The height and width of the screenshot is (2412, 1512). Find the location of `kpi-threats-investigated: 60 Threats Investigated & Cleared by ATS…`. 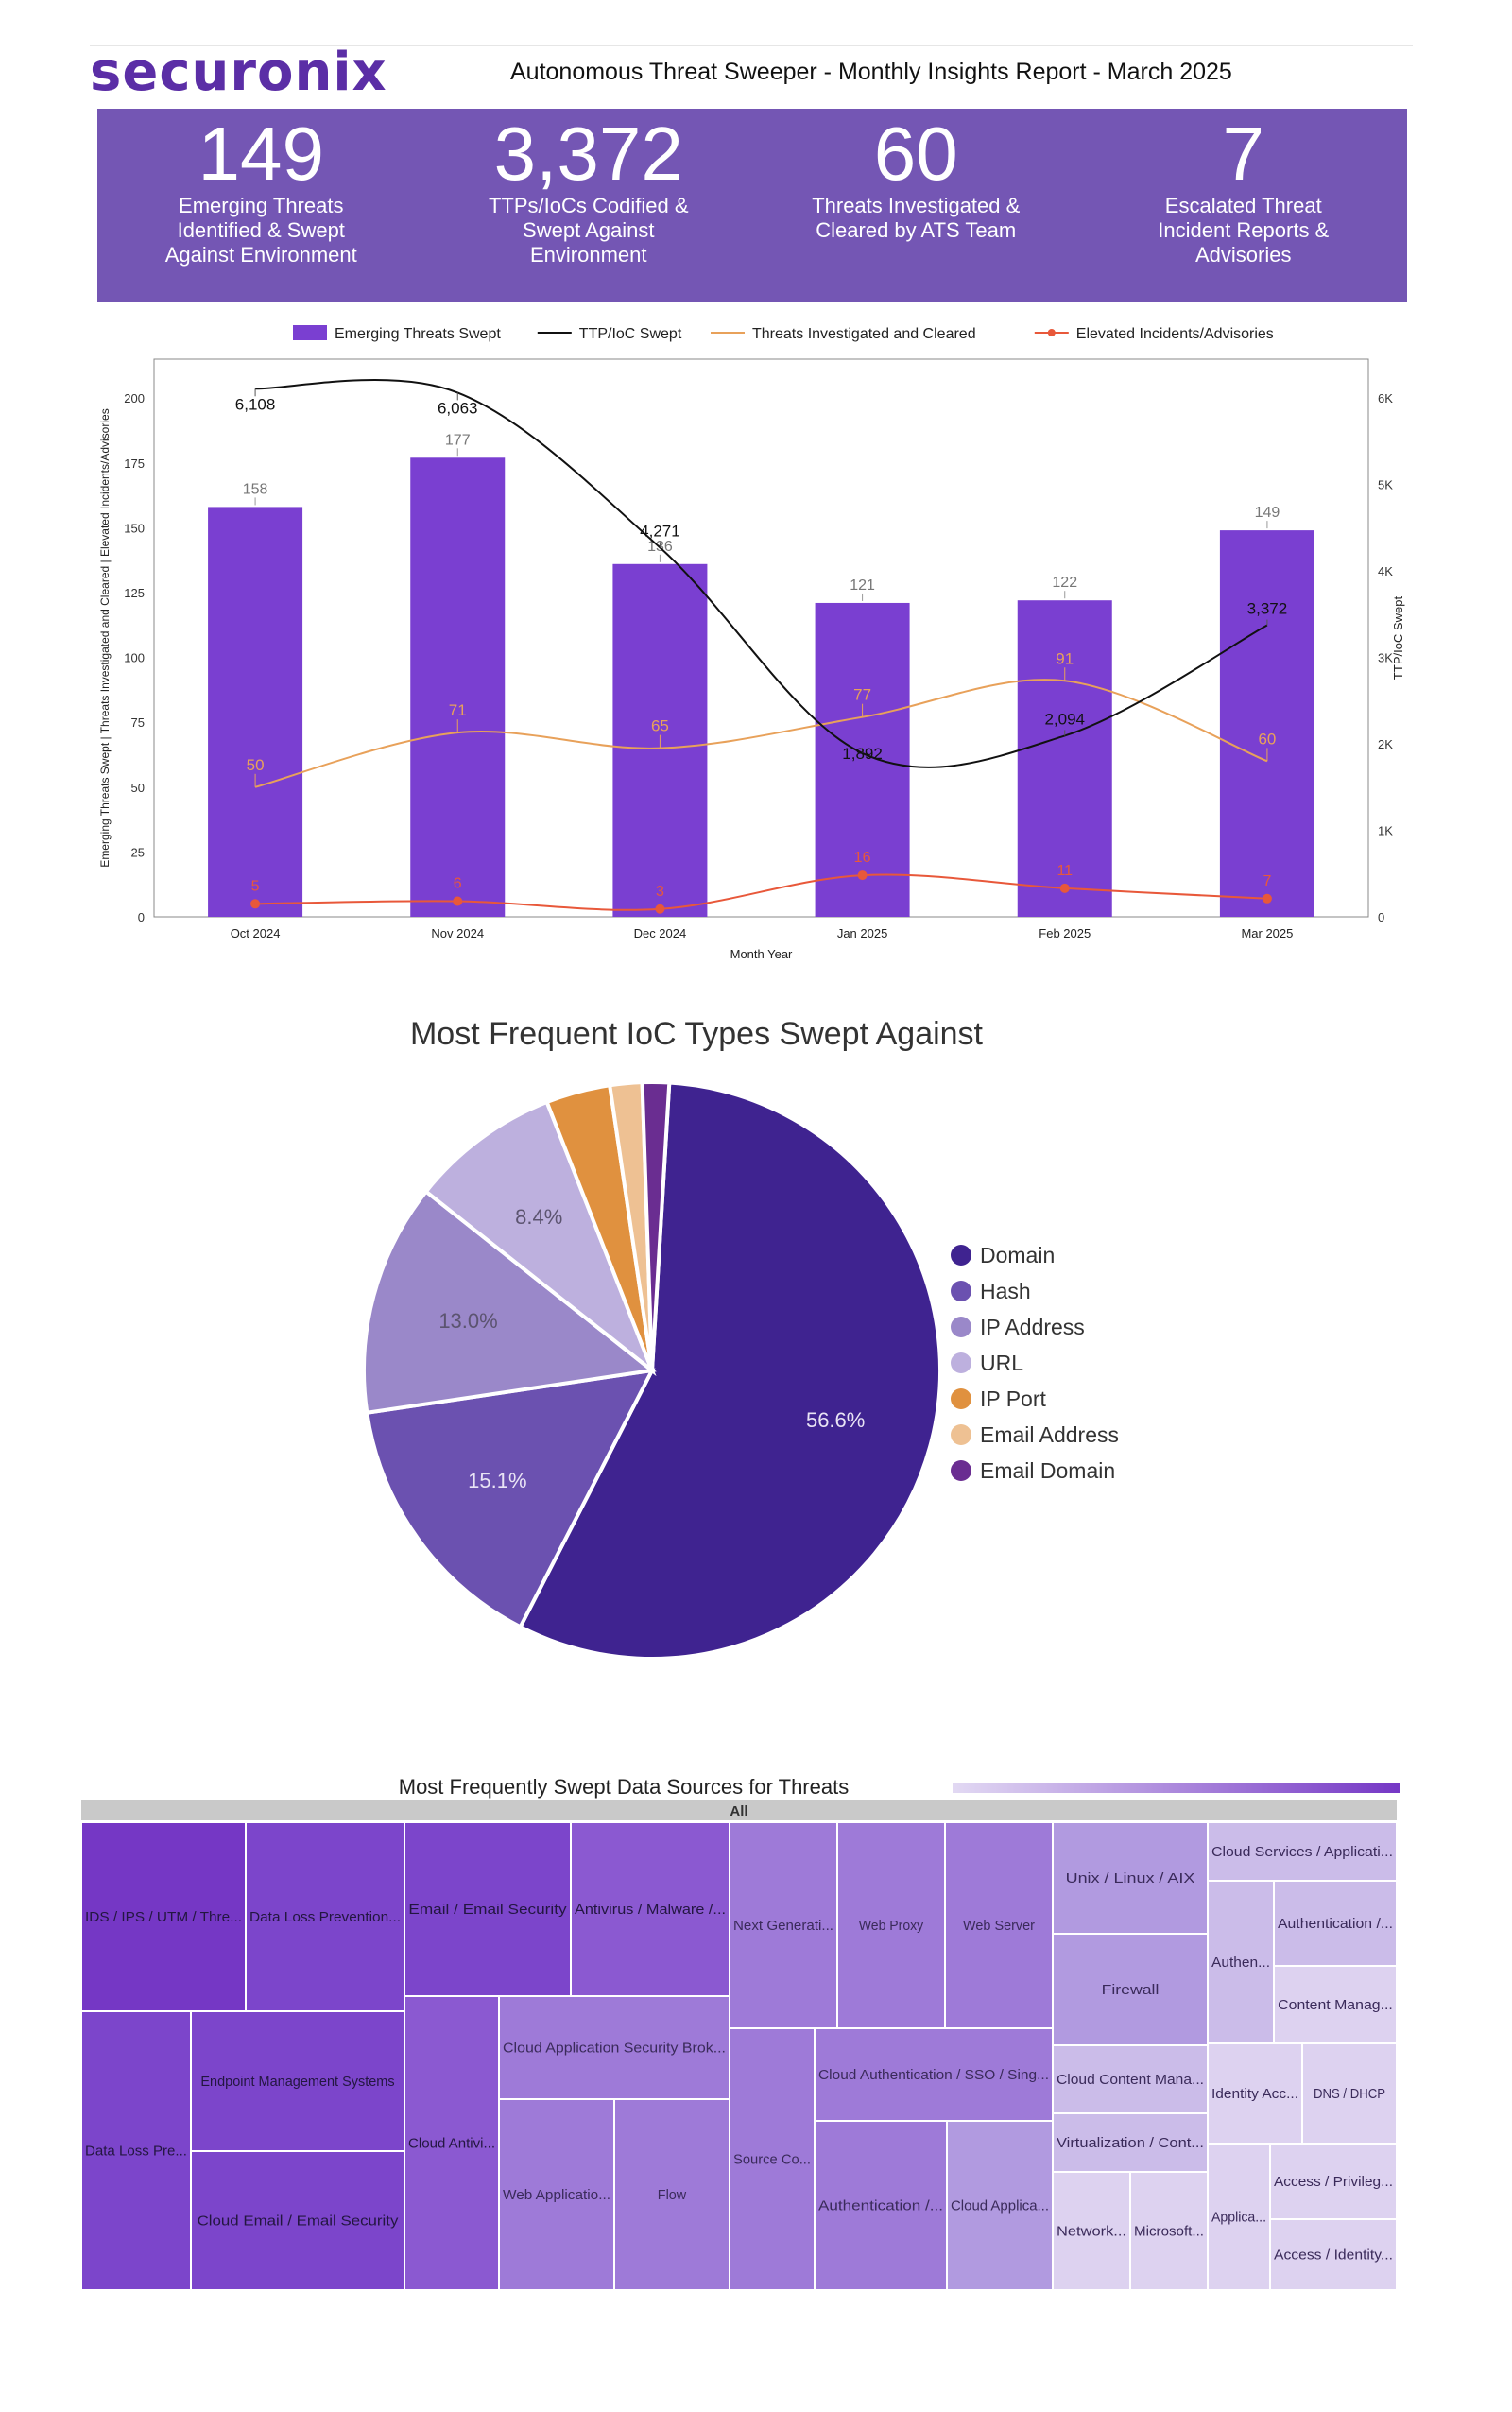

kpi-threats-investigated: 60 Threats Investigated & Cleared by ATS… is located at coordinates (916, 205).